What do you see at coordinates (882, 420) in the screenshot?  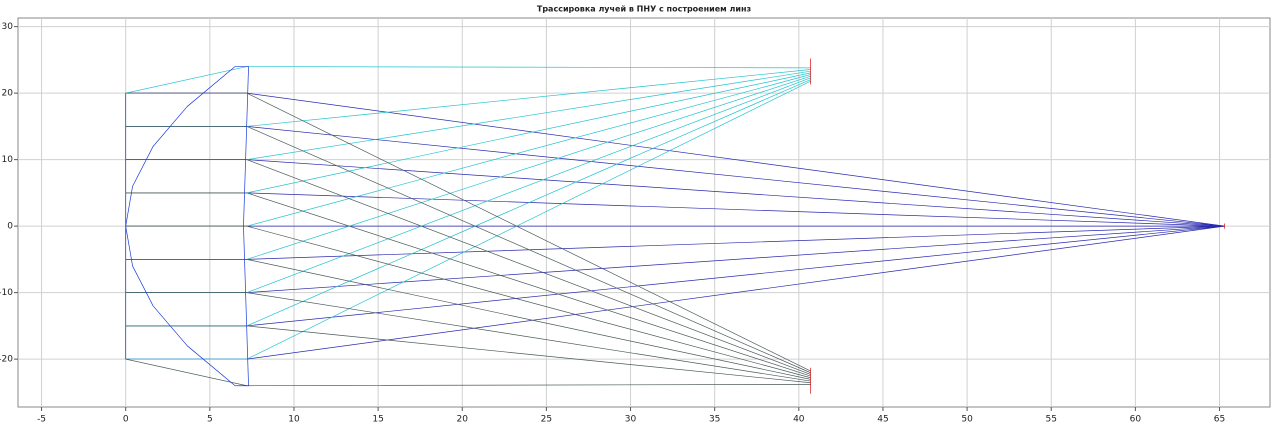 I see `x-tick-label: 45` at bounding box center [882, 420].